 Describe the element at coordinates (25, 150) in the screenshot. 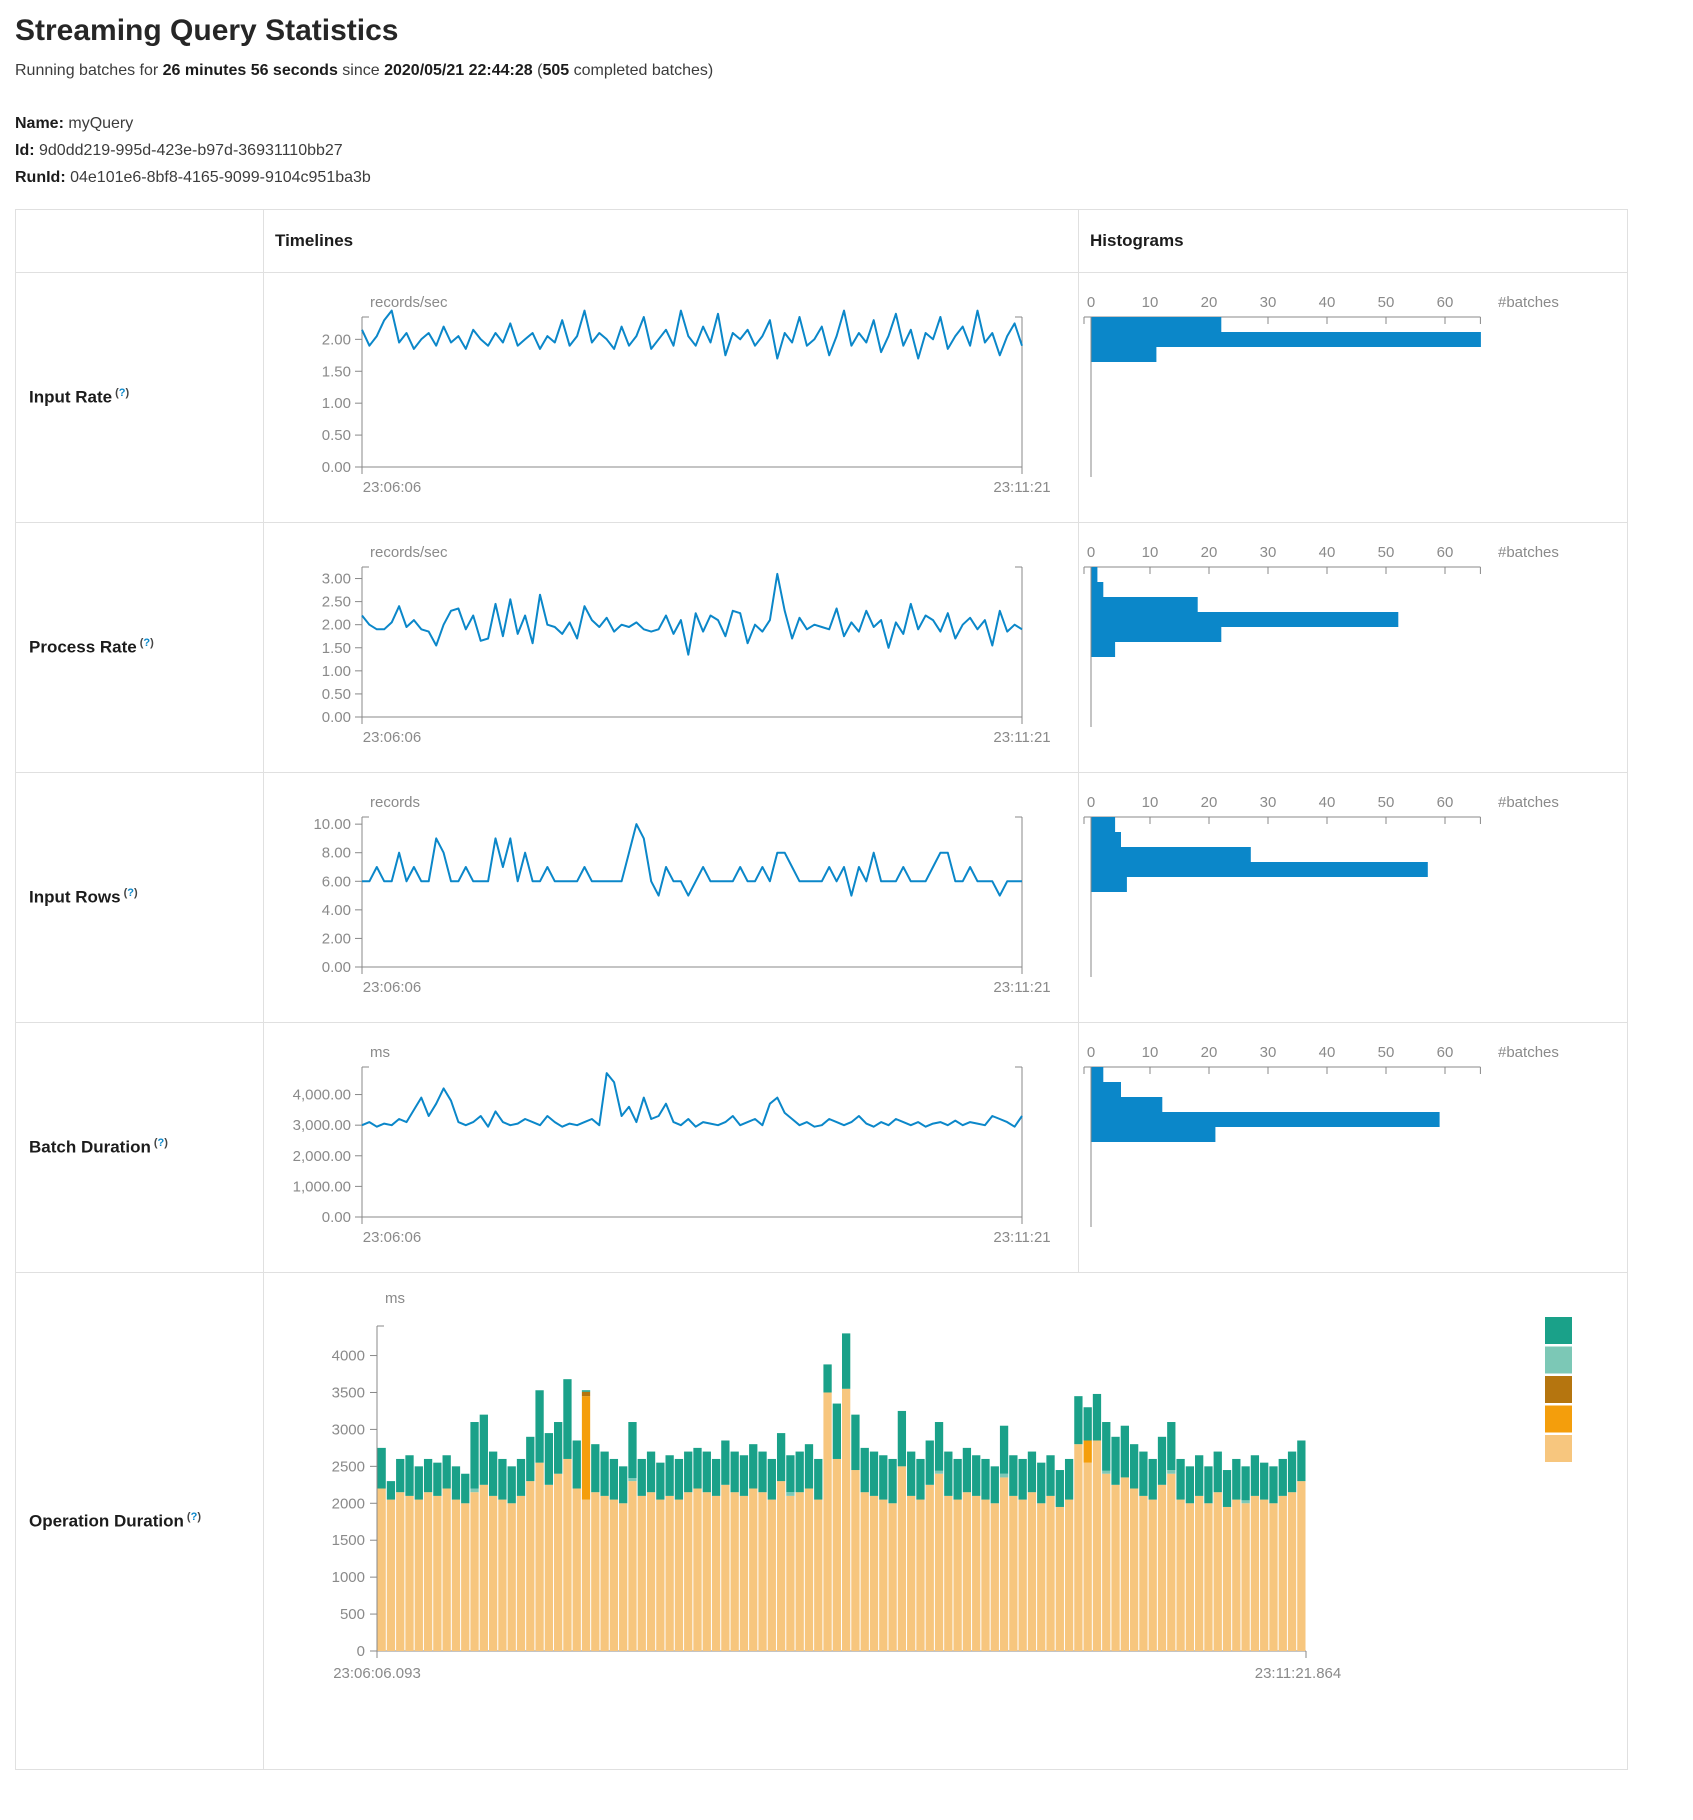

I see `query-id-label: Id:` at that location.